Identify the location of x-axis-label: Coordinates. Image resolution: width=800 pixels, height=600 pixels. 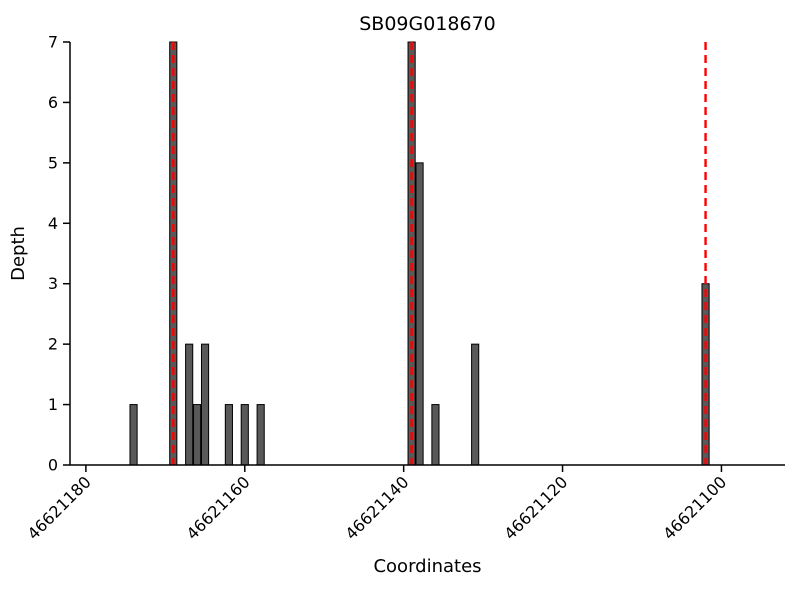
(427, 566).